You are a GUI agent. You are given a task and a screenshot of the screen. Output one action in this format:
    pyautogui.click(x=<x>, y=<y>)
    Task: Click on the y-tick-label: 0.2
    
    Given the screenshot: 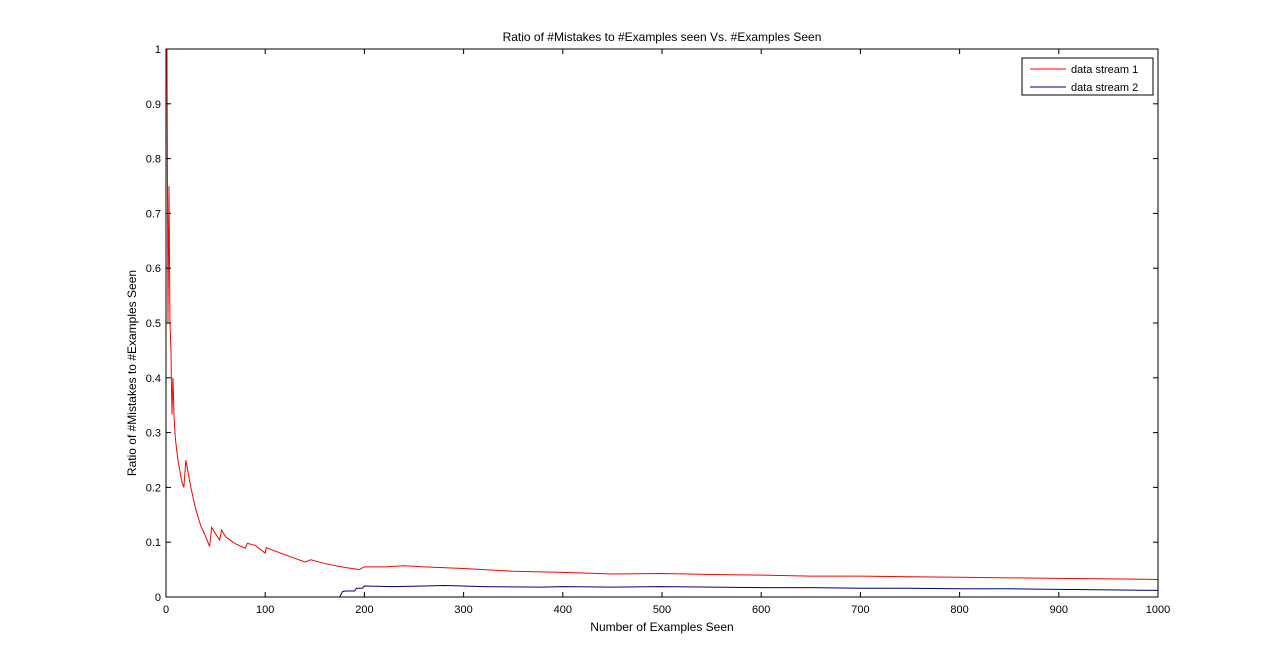 What is the action you would take?
    pyautogui.click(x=153, y=488)
    